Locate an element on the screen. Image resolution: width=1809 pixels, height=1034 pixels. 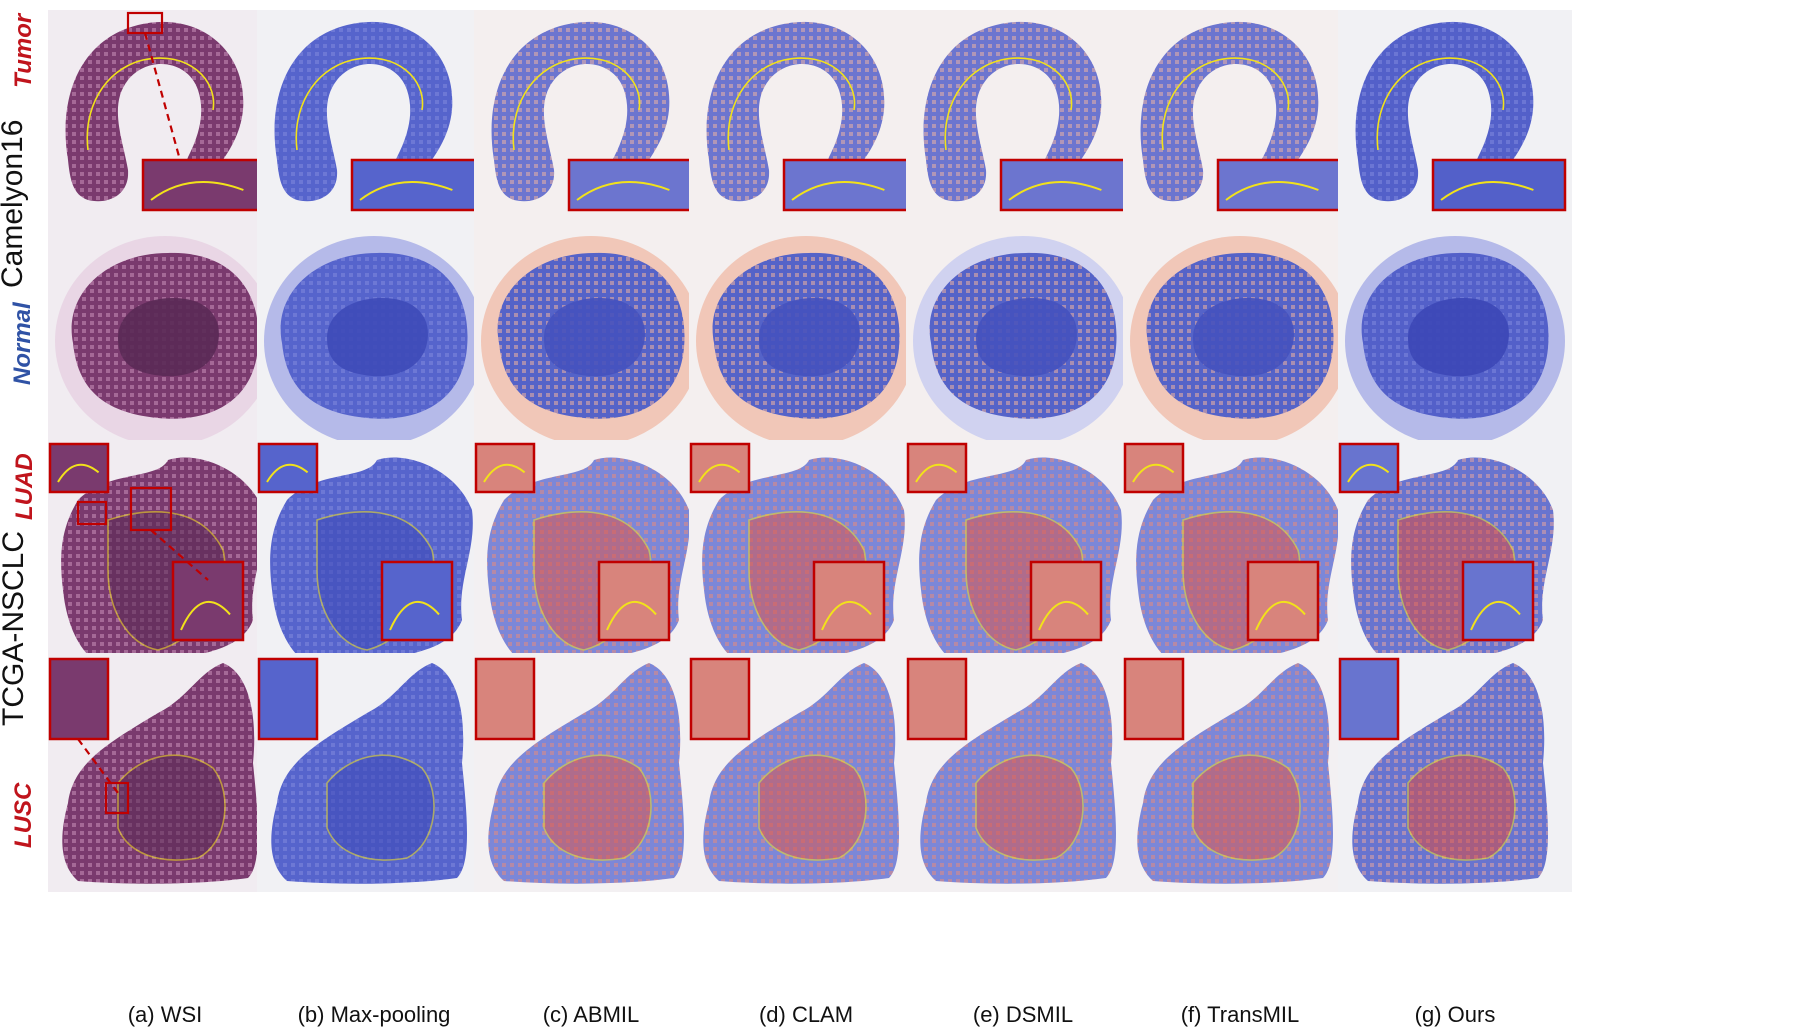
nsclc-luad-wsi-panel is located at coordinates (165, 559).